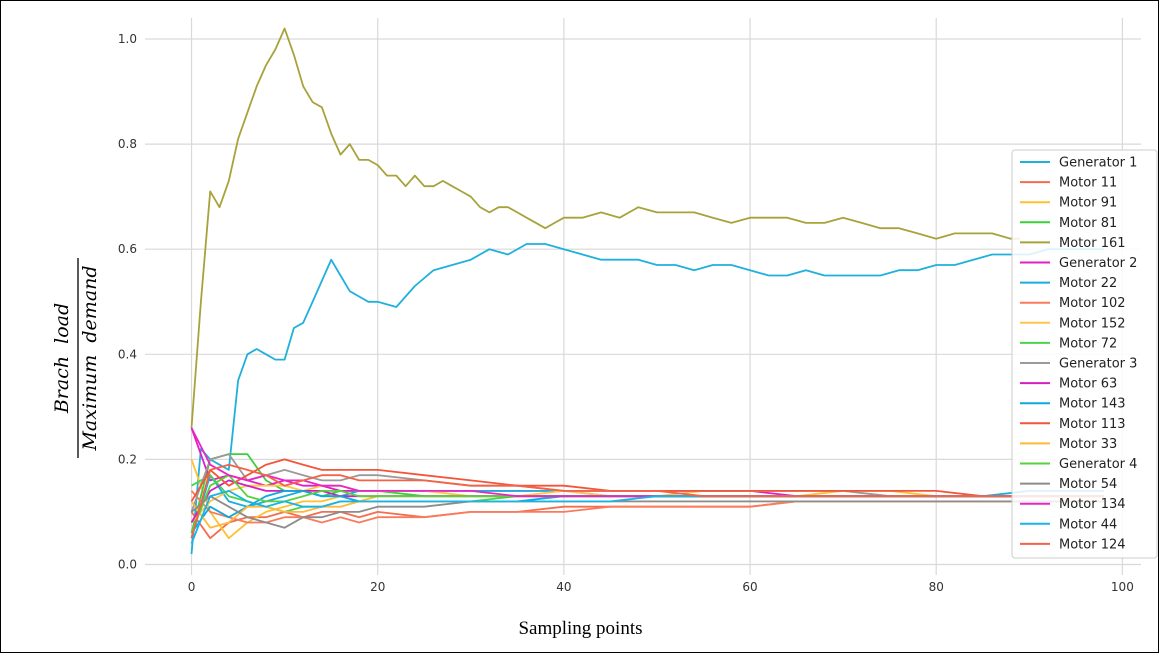 The image size is (1161, 655). I want to click on legend-label: Motor 72, so click(1088, 343).